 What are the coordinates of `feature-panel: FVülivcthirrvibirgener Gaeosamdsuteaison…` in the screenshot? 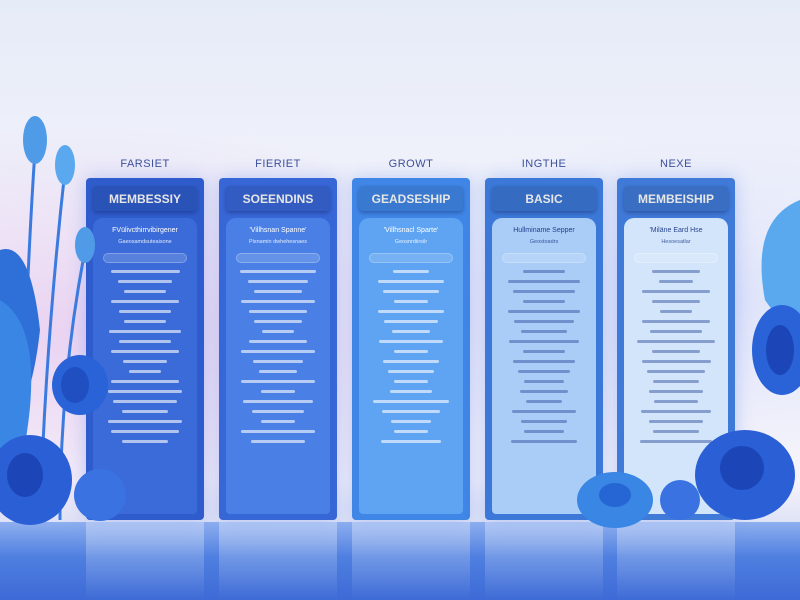 It's located at (145, 366).